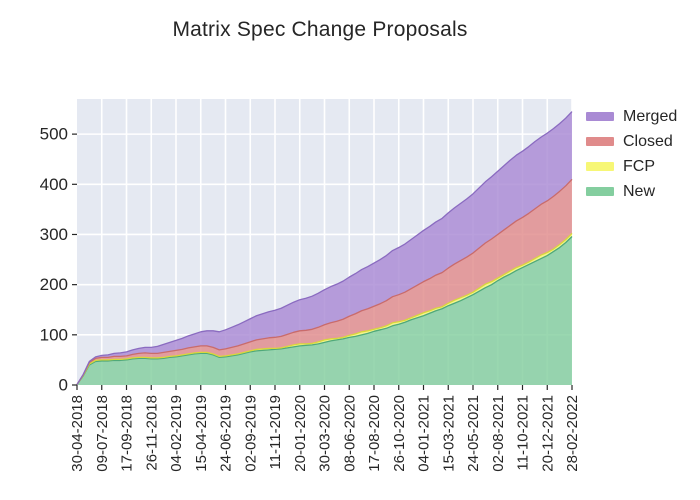  Describe the element at coordinates (226, 433) in the screenshot. I see `xtick-label: 24-06-2019` at that location.